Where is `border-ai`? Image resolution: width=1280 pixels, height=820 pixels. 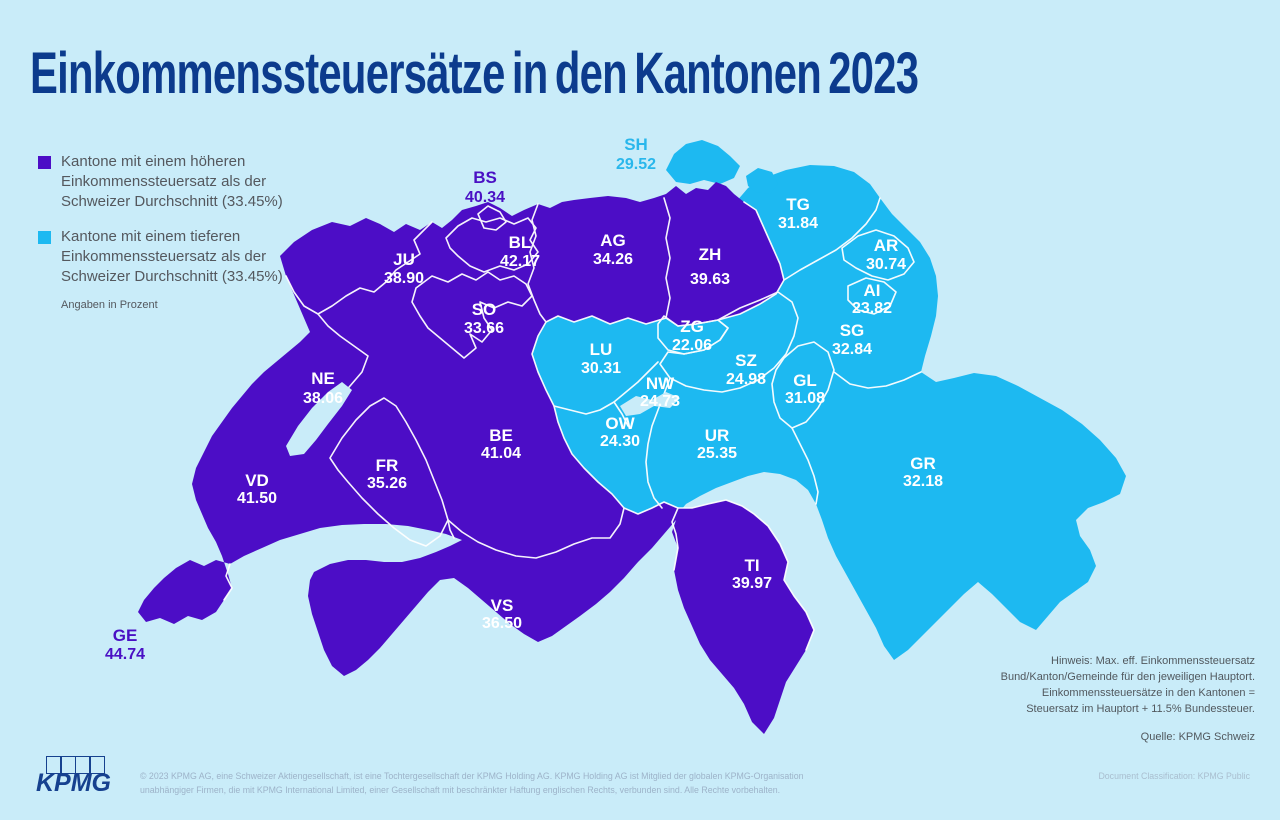 border-ai is located at coordinates (872, 296).